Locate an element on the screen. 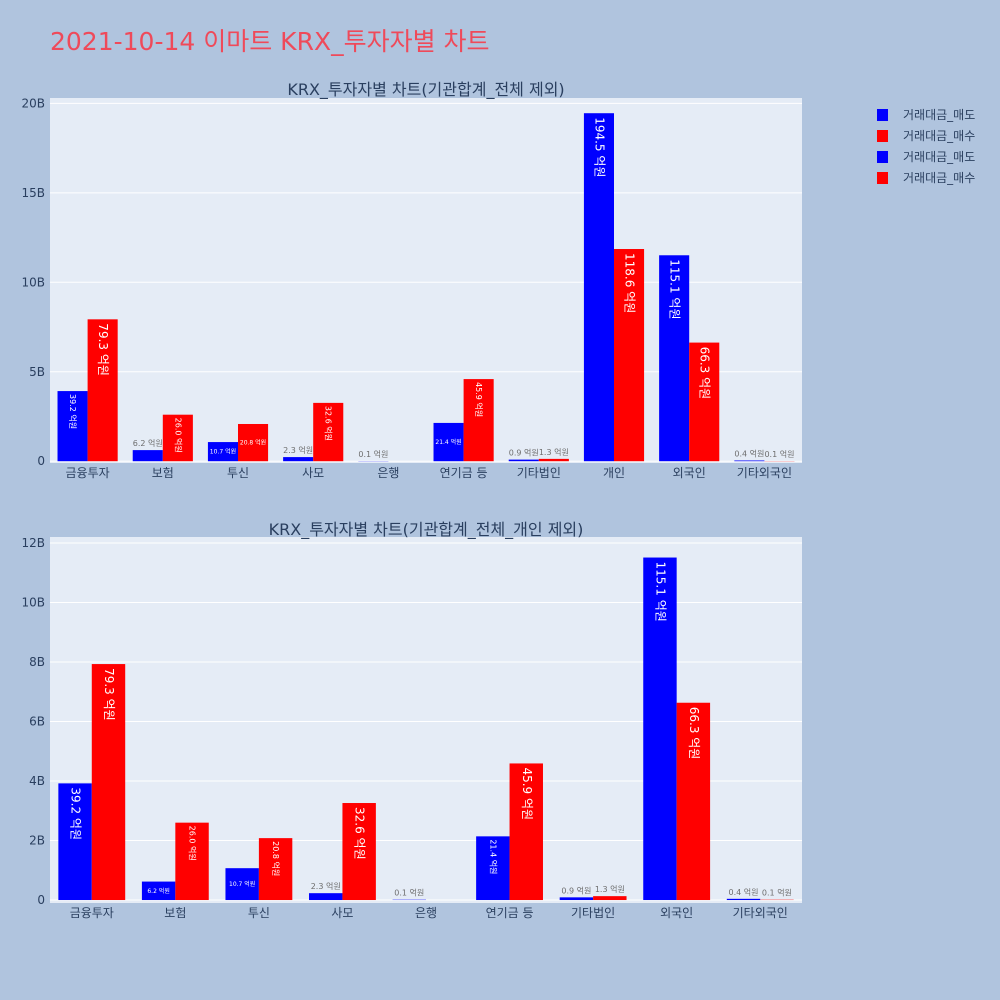 This screenshot has width=1000, height=1000. data-label: 194.5 억원 is located at coordinates (599, 147).